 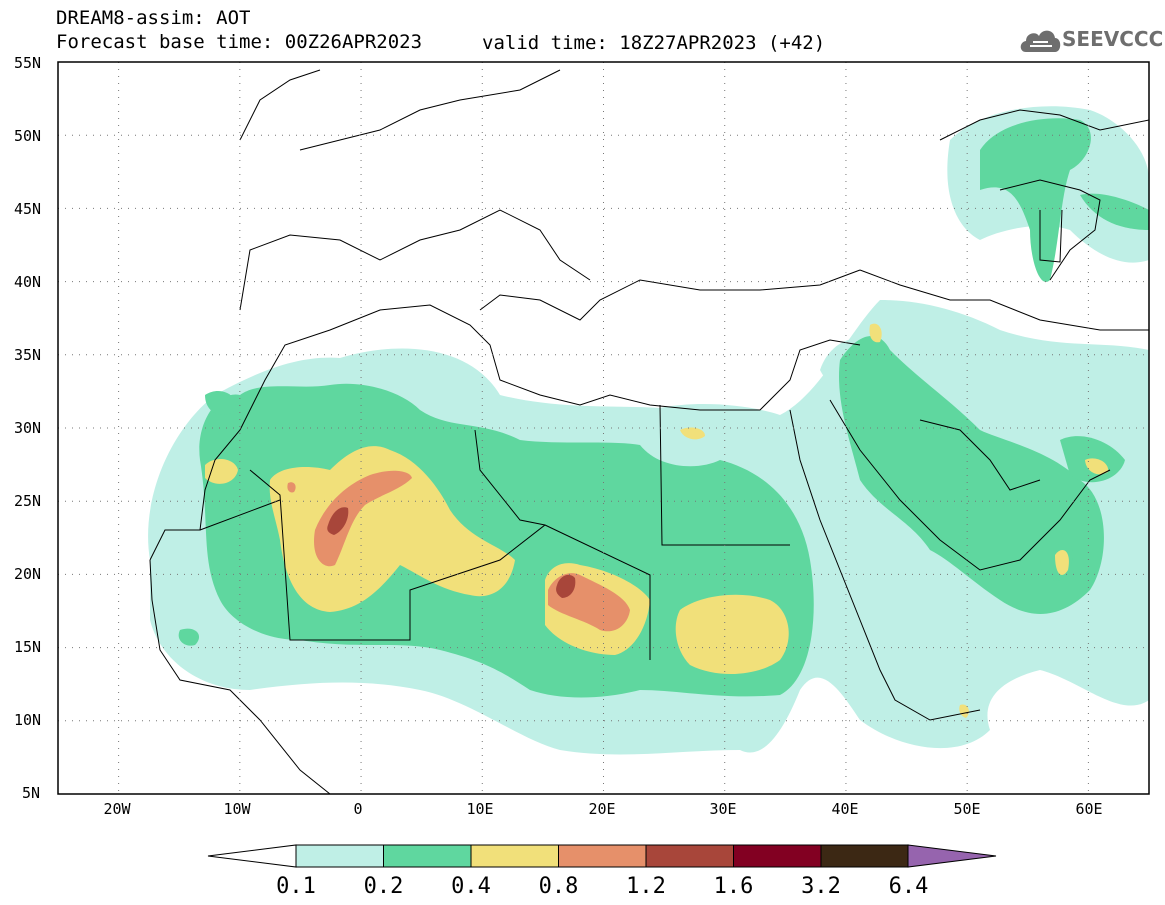 I want to click on lon-tick-label: 40E, so click(x=844, y=809).